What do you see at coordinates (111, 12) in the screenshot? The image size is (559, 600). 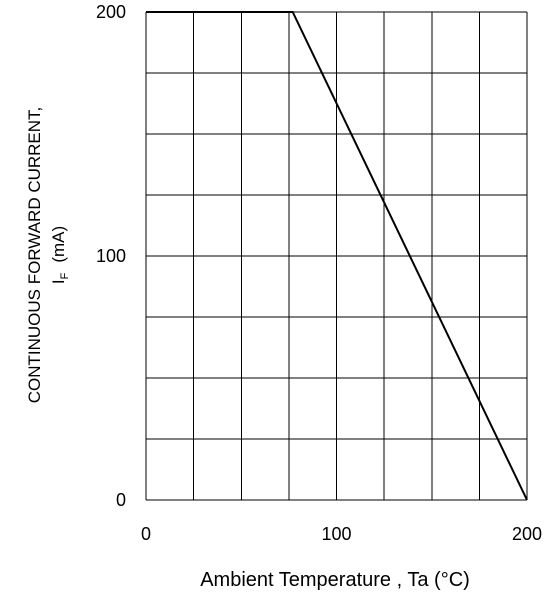 I see `y-tick-label: 200` at bounding box center [111, 12].